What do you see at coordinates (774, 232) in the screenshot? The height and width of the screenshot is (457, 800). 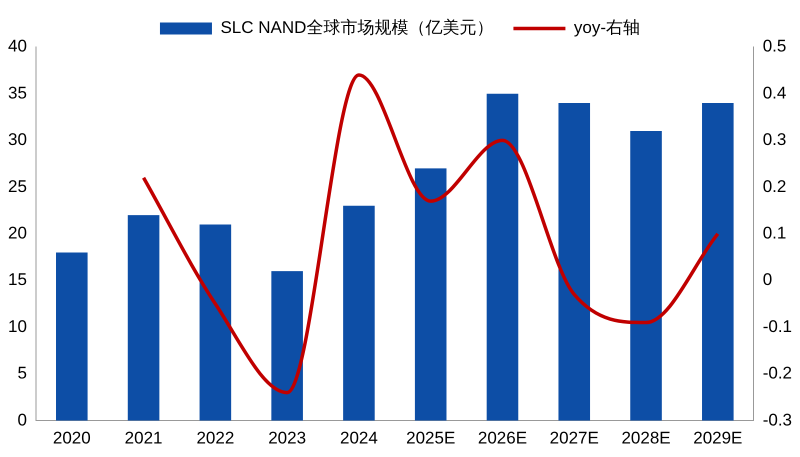 I see `y2-tick-label: 0.1` at bounding box center [774, 232].